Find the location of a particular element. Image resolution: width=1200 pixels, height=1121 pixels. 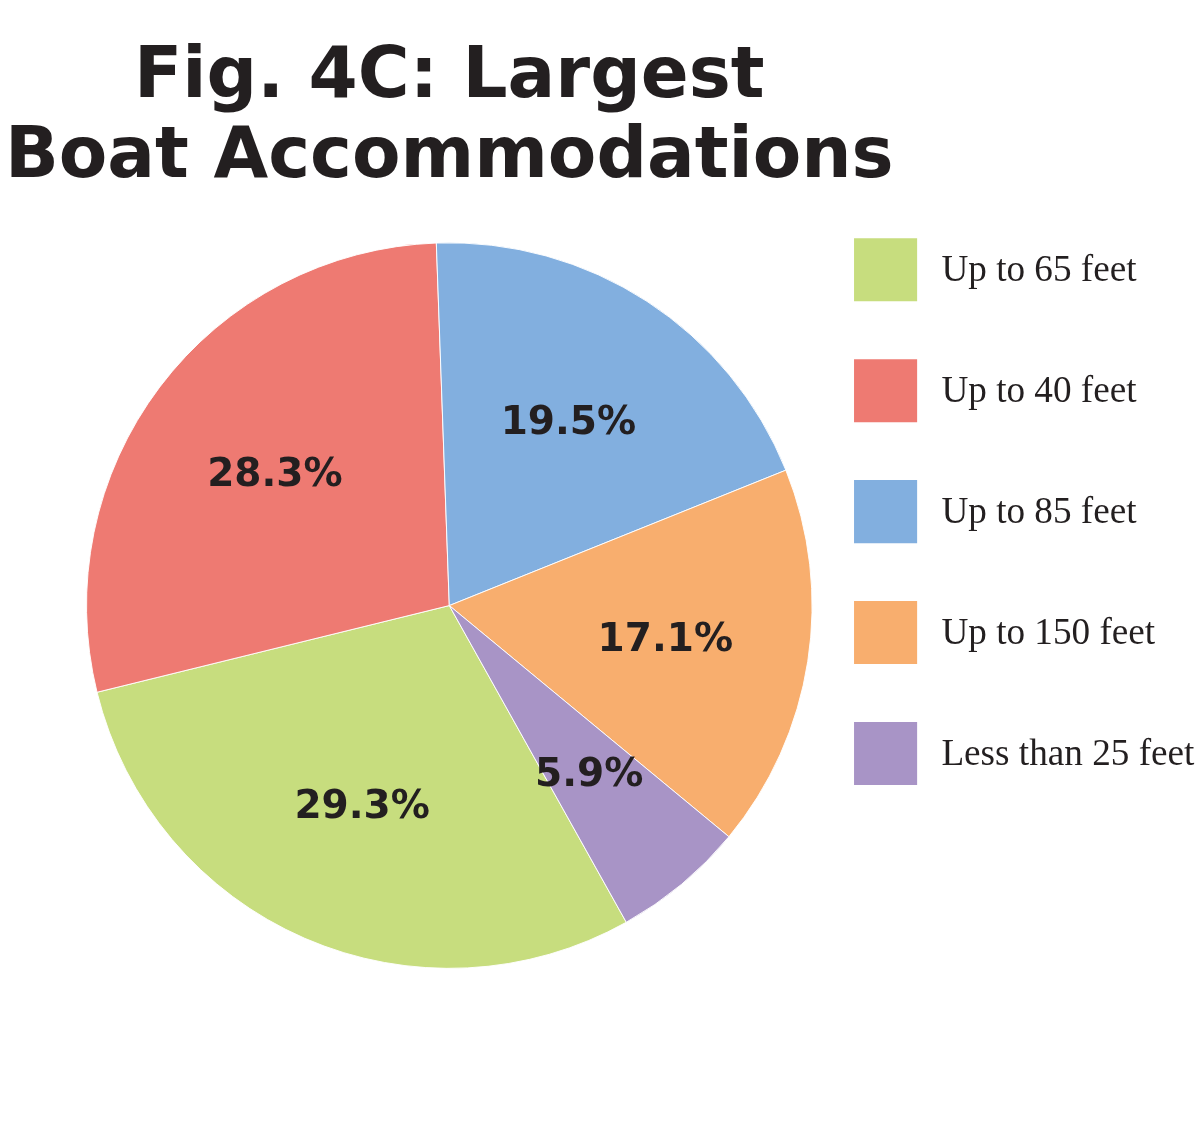

data-label: 19.5% is located at coordinates (568, 421).